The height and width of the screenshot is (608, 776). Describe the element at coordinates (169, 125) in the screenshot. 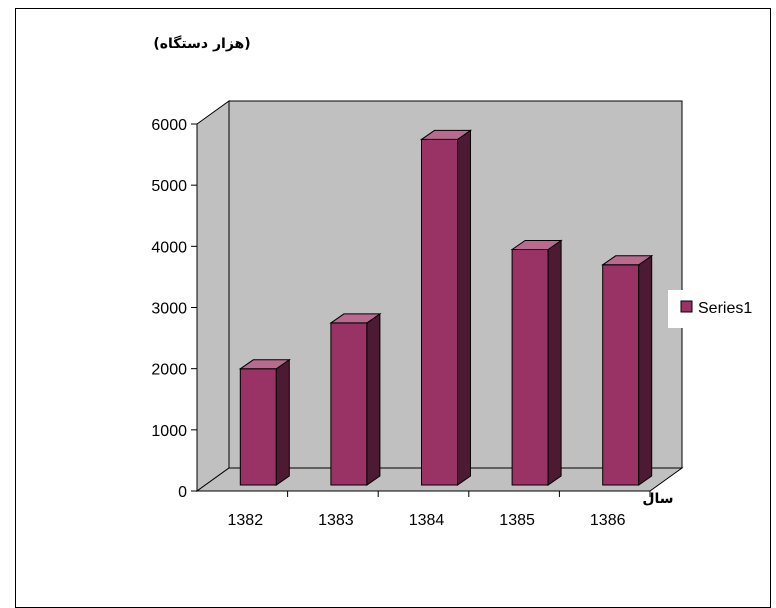

I see `y-tick-label: 6000` at that location.